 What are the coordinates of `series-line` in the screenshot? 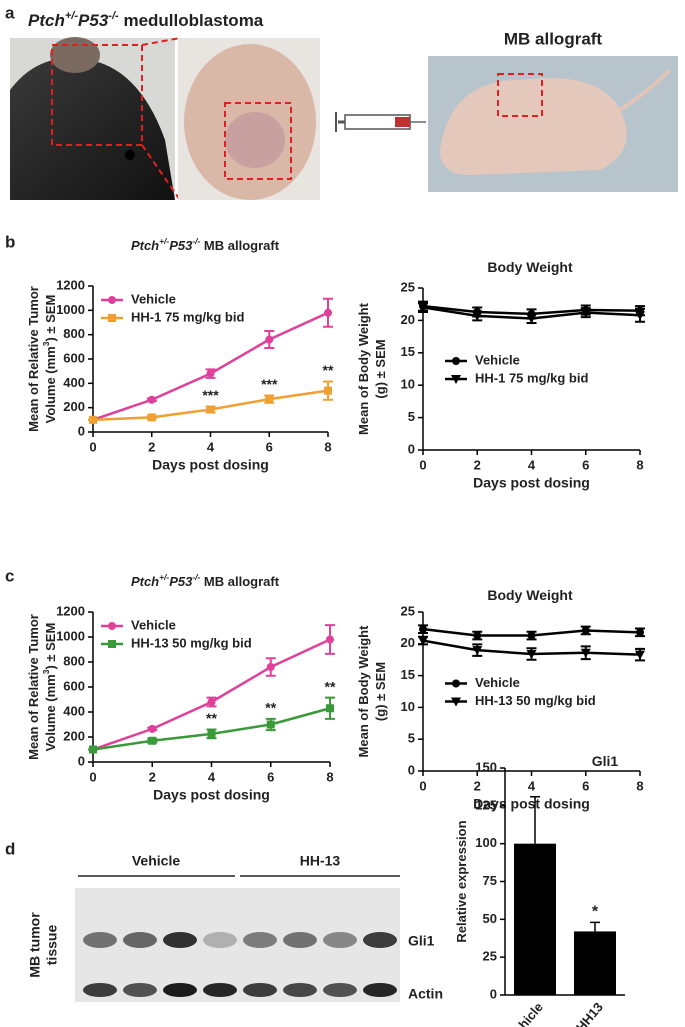 It's located at (210, 366).